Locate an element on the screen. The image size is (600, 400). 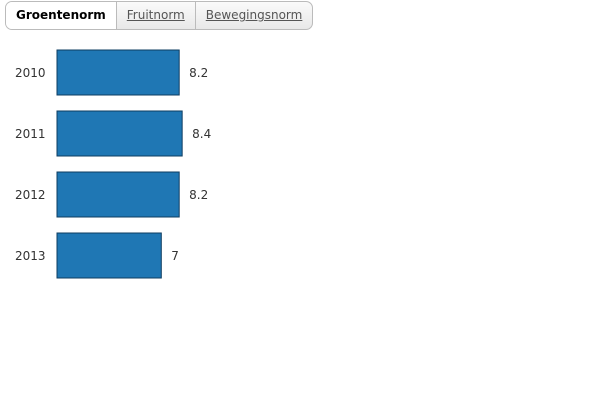
tab-bar: Groentenorm Fruitnorm Bewegingsnorm is located at coordinates (159, 15).